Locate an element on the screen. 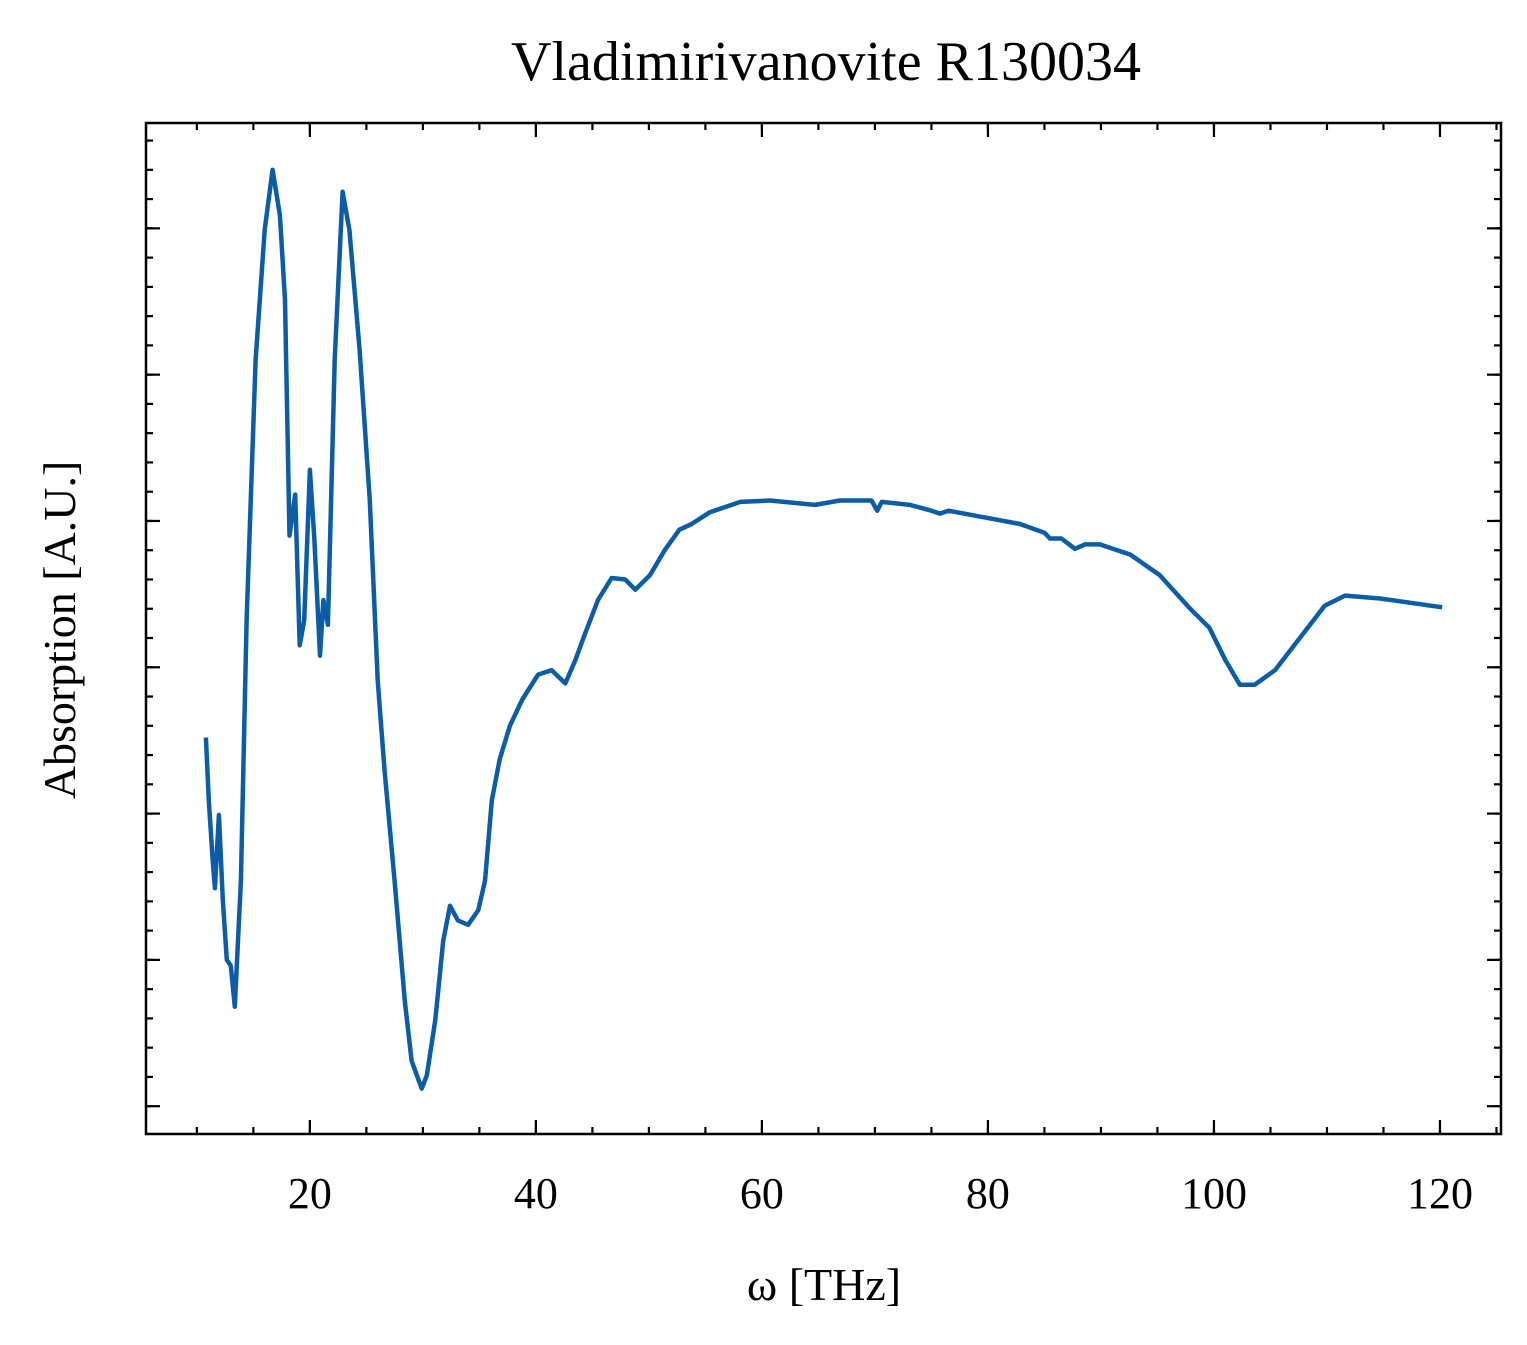 This screenshot has height=1345, width=1527. x-tick-label: 120 is located at coordinates (1440, 1193).